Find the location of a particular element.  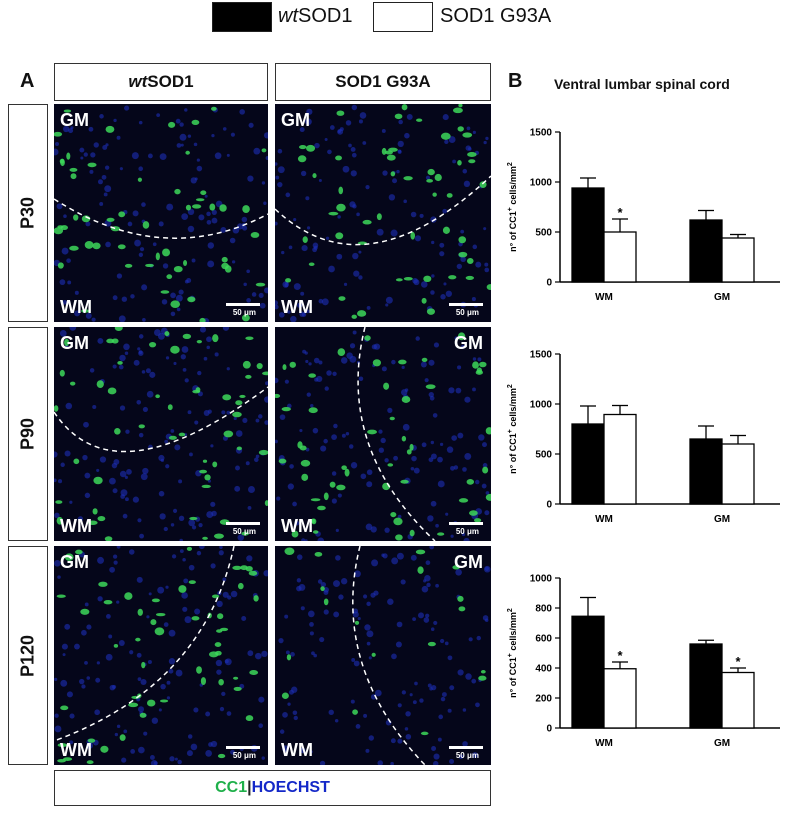

bar-chart-p30: n° of CC1+ cells/mm2 0 500 1000 1500 * WM GM is located at coordinates (643, 215).